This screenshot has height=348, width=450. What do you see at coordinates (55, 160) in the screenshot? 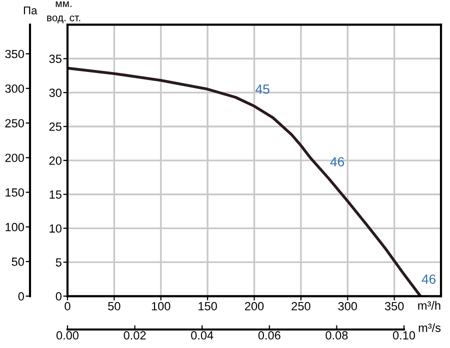
I see `y-tick-label: 20` at bounding box center [55, 160].